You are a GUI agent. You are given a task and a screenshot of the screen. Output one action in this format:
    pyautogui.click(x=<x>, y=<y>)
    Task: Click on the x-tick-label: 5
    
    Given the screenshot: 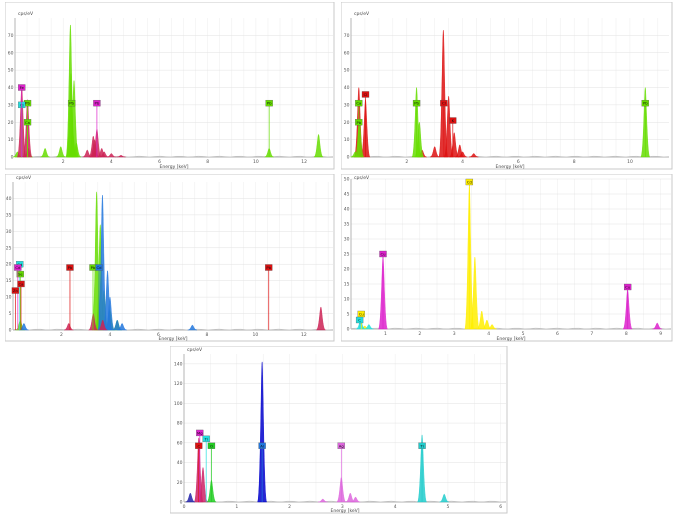 What is the action you would take?
    pyautogui.click(x=447, y=507)
    